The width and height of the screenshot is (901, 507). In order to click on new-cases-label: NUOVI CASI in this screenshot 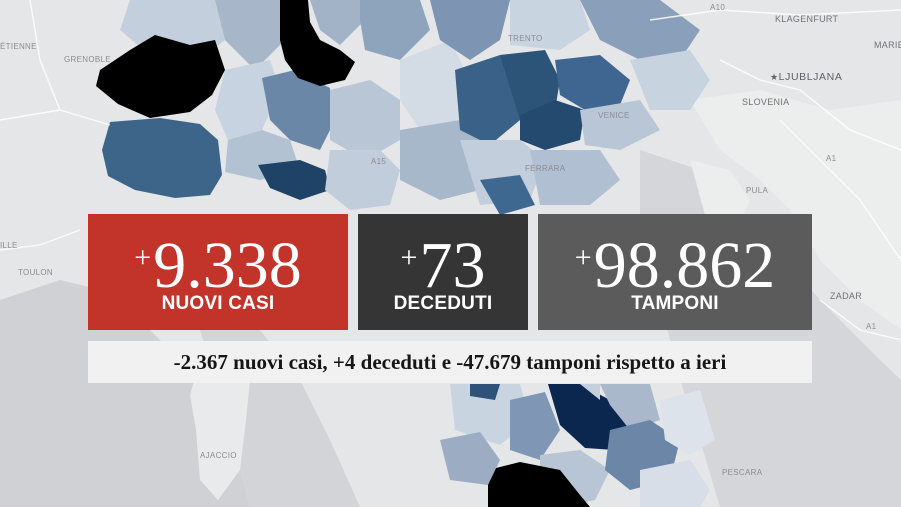, I will do `click(218, 303)`.